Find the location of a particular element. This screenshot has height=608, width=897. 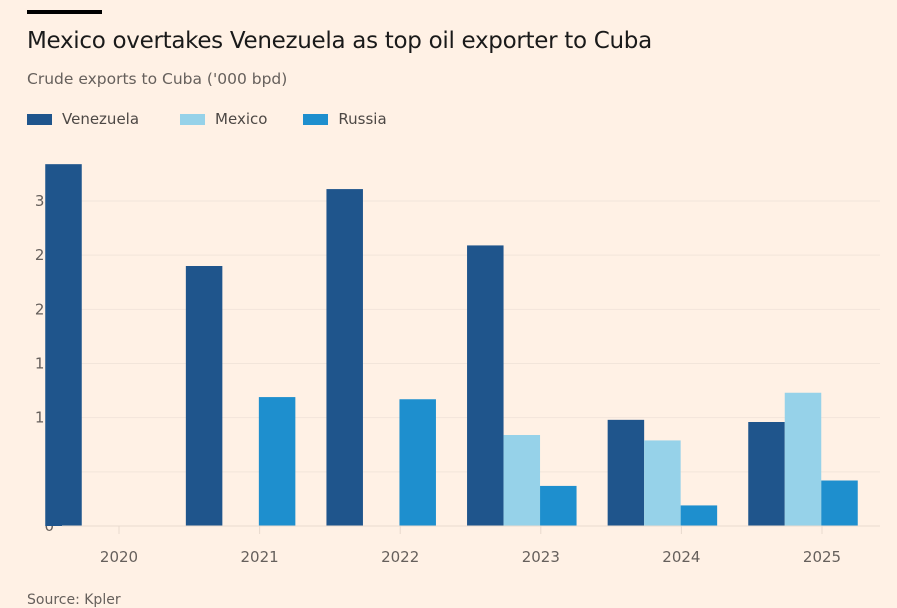

x-tick-label: 2021 is located at coordinates (260, 557).